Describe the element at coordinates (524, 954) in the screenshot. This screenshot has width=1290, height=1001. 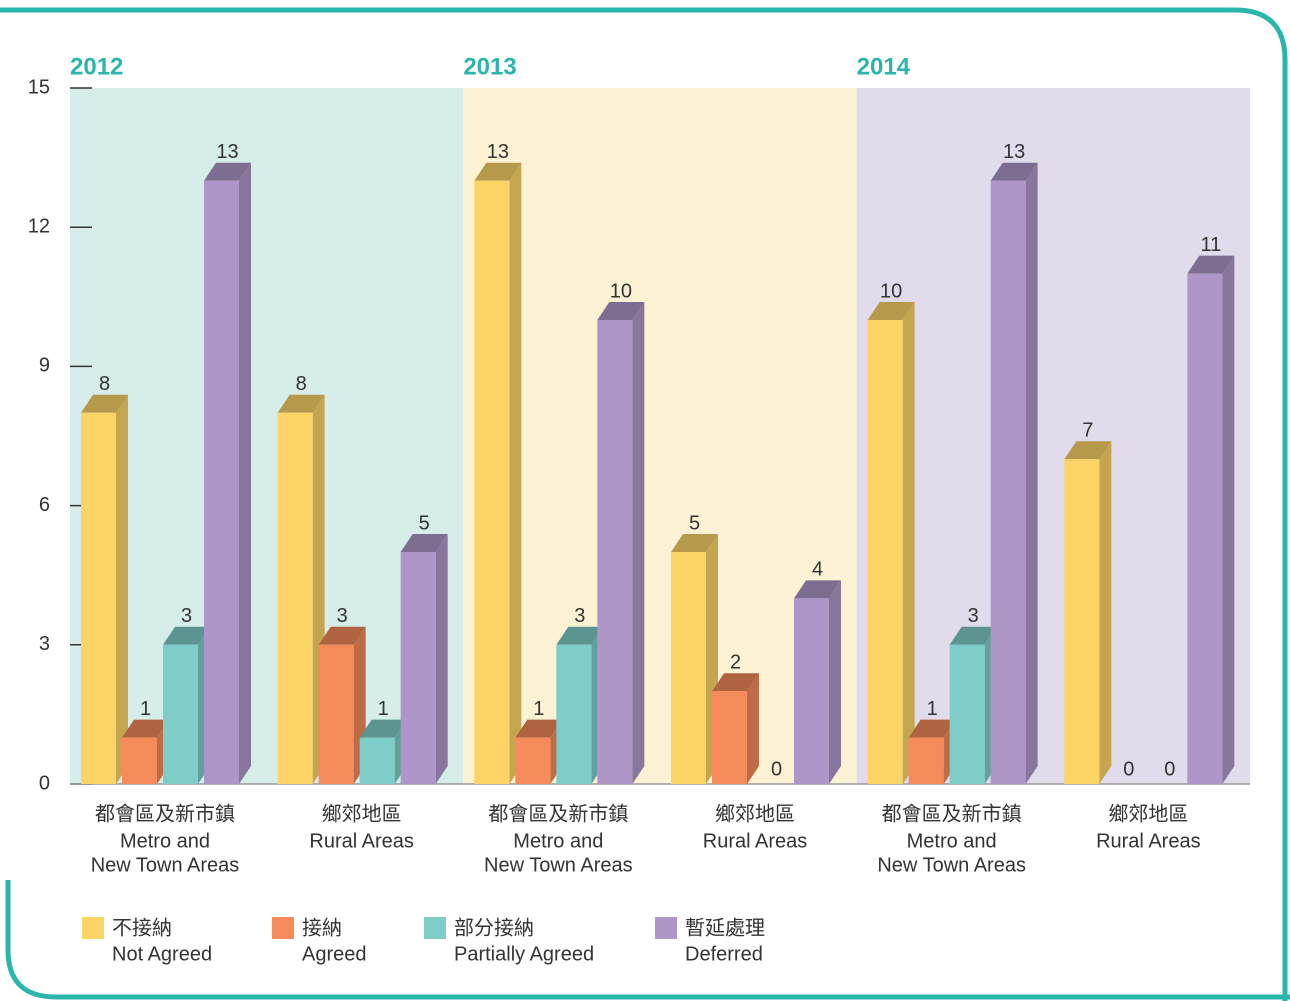
I see `legend-label: Partially Agreed` at that location.